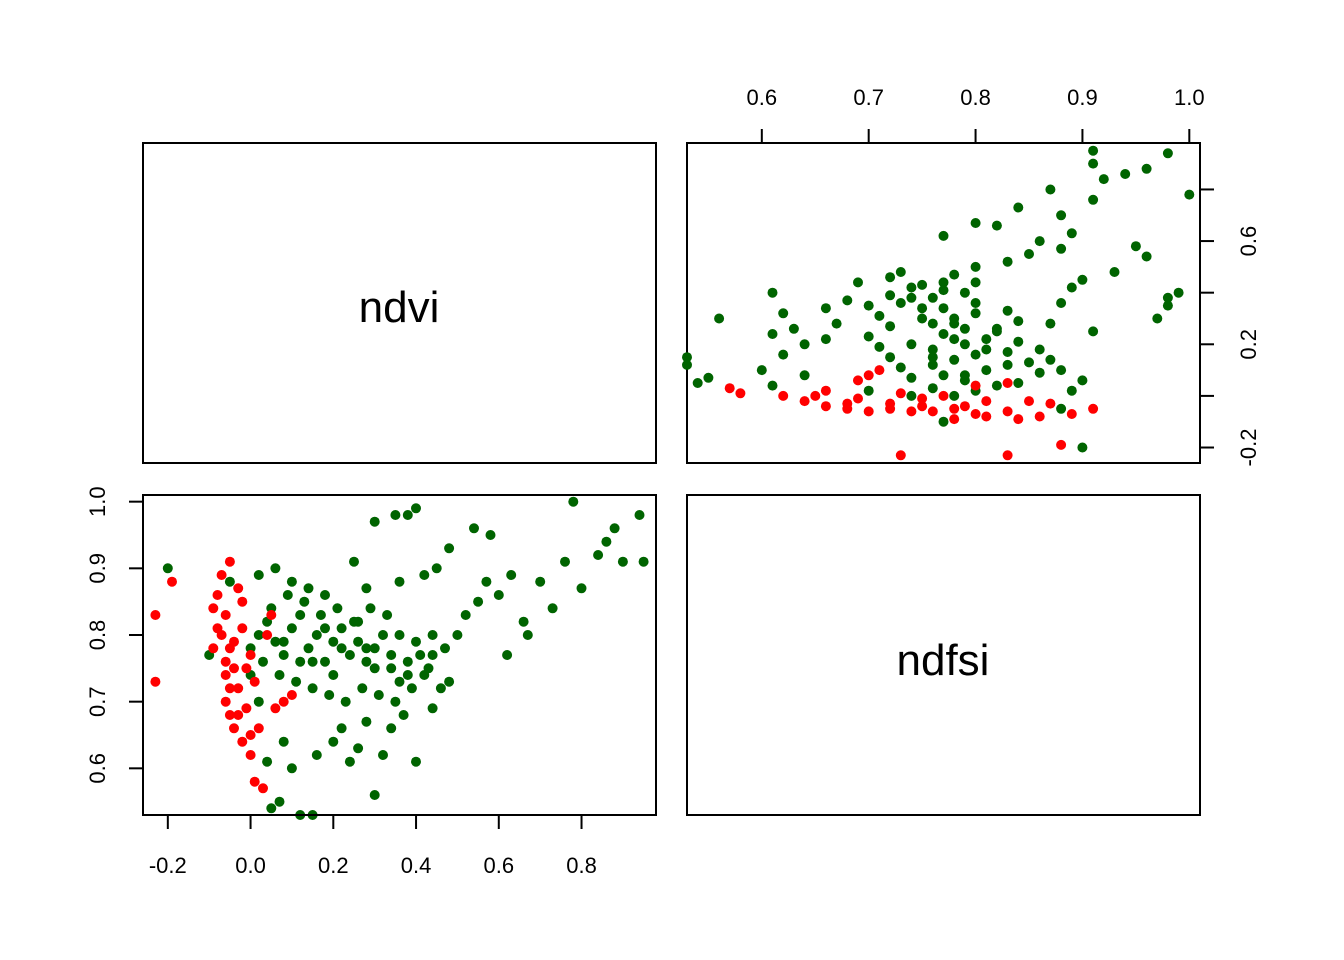 The width and height of the screenshot is (1344, 960). What do you see at coordinates (399, 658) in the screenshot?
I see `scatter-points-bottom-left` at bounding box center [399, 658].